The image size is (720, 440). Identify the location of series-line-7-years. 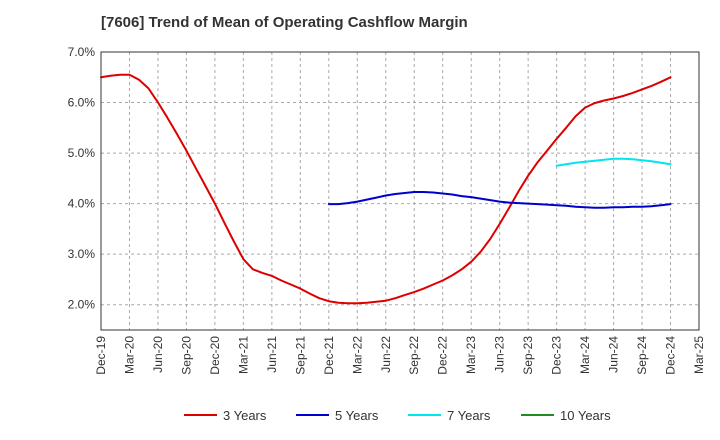
(613, 162).